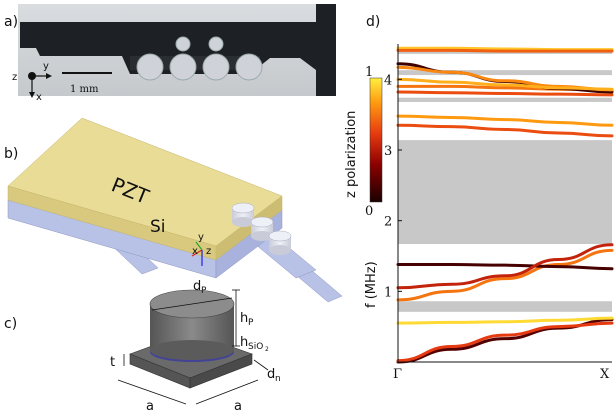  What do you see at coordinates (376, 140) in the screenshot?
I see `colorbar` at bounding box center [376, 140].